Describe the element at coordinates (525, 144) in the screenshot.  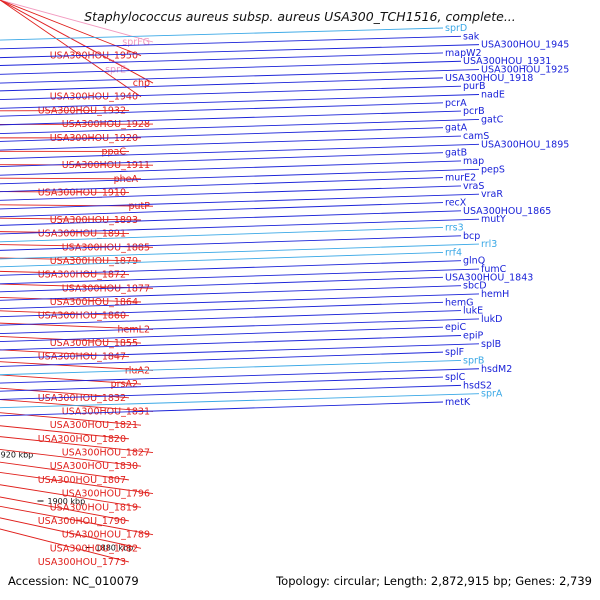
I see `right-gene-label: USA300HOU_1895` at that location.